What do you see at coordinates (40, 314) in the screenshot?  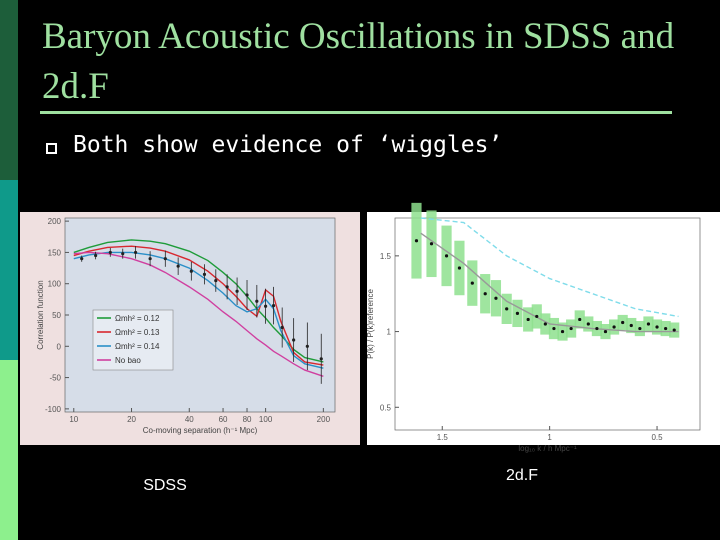 I see `y-axis-label: Correlation function` at bounding box center [40, 314].